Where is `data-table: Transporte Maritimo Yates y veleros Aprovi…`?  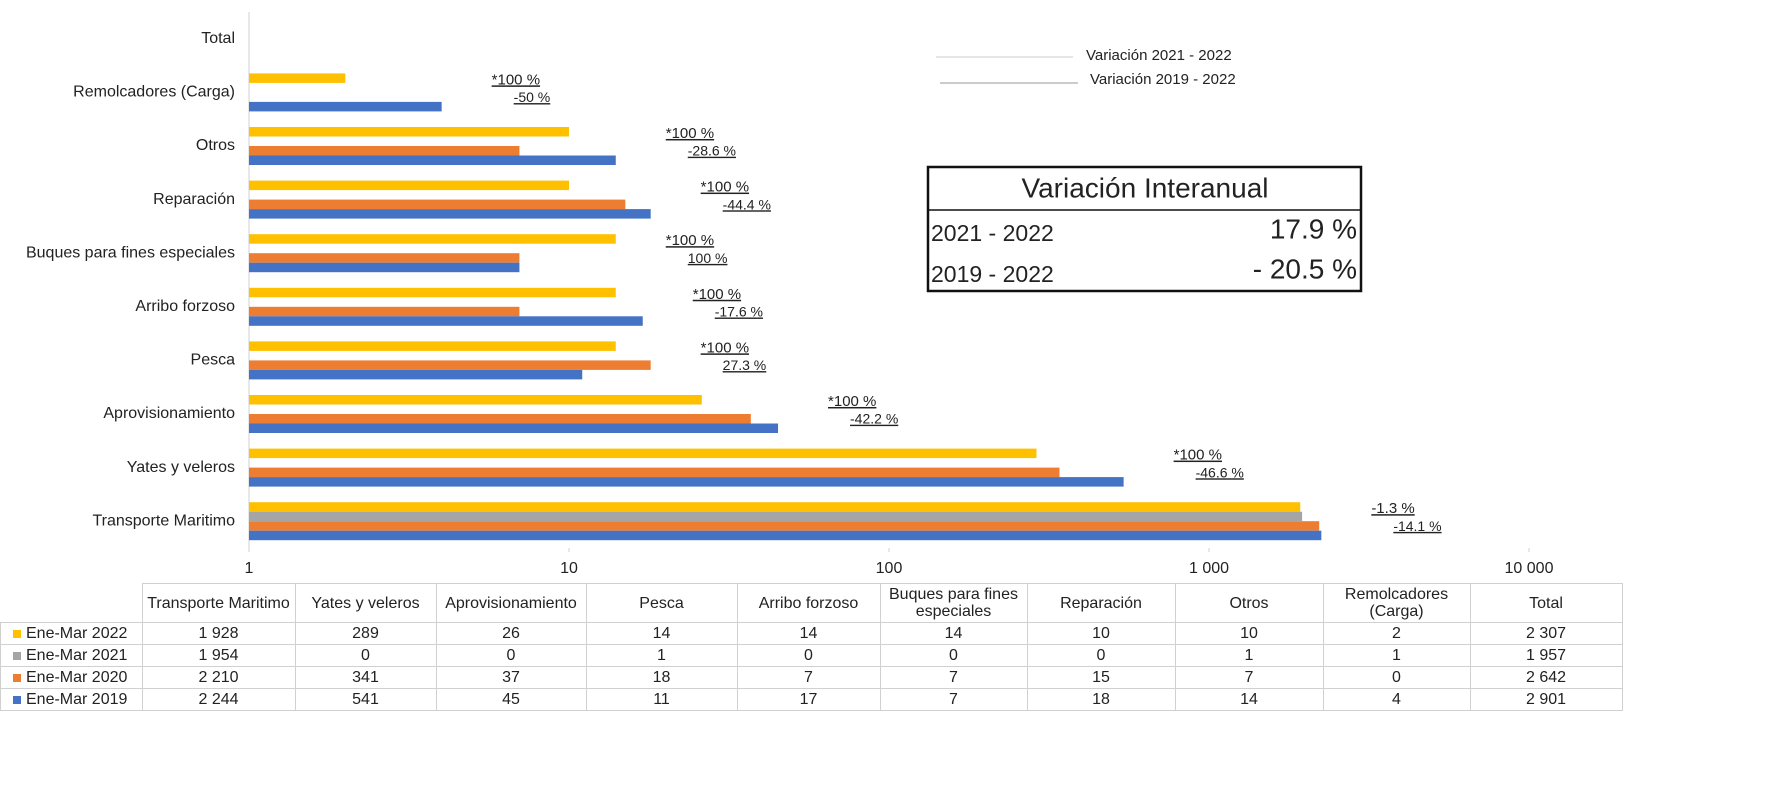 data-table: Transporte Maritimo Yates y veleros Aprovi… is located at coordinates (811, 647).